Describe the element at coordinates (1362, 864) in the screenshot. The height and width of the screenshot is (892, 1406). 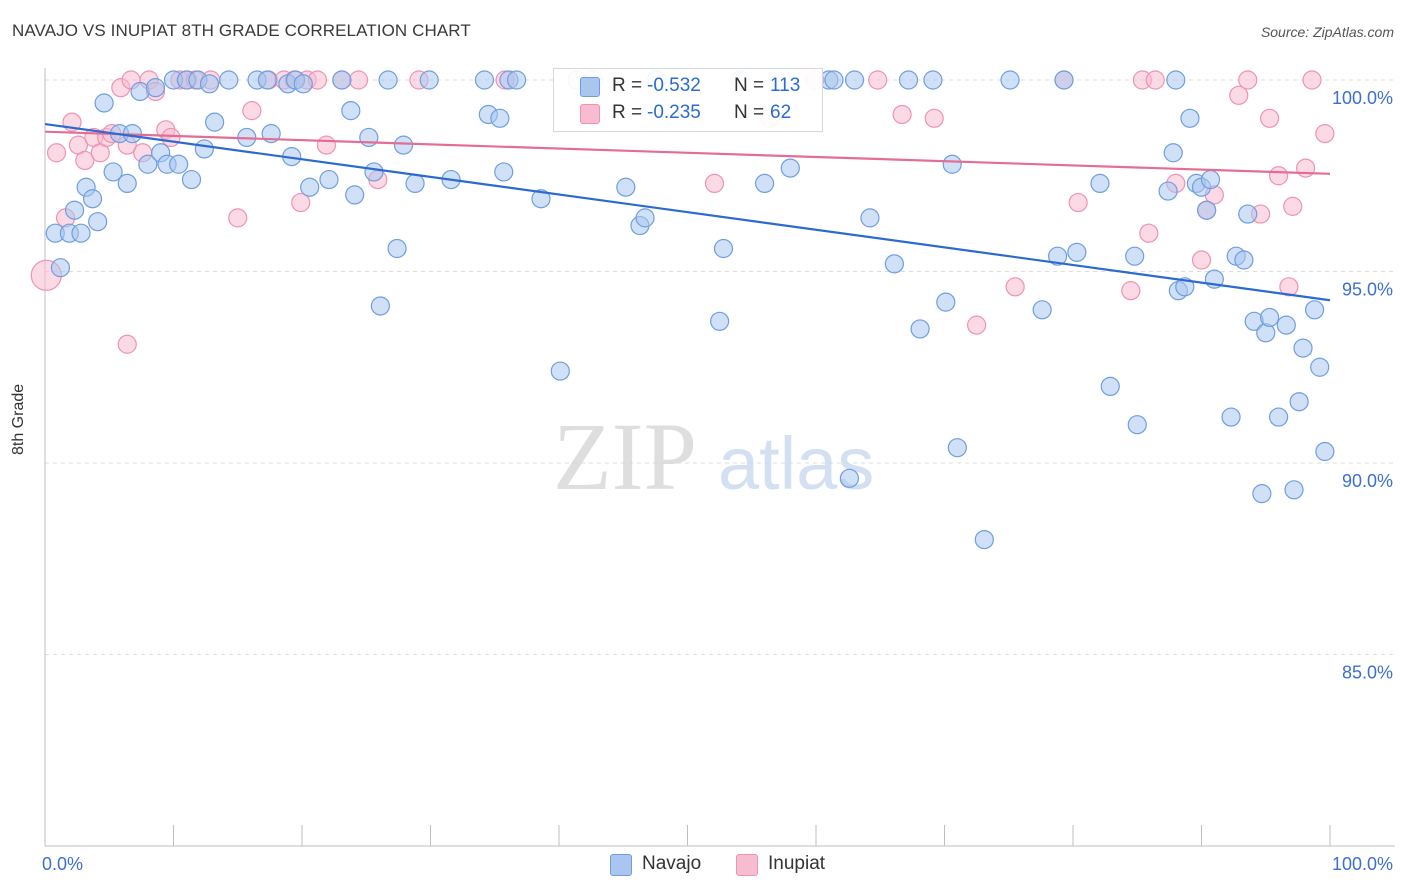
I see `x-tick-label-end: 100.0%` at that location.